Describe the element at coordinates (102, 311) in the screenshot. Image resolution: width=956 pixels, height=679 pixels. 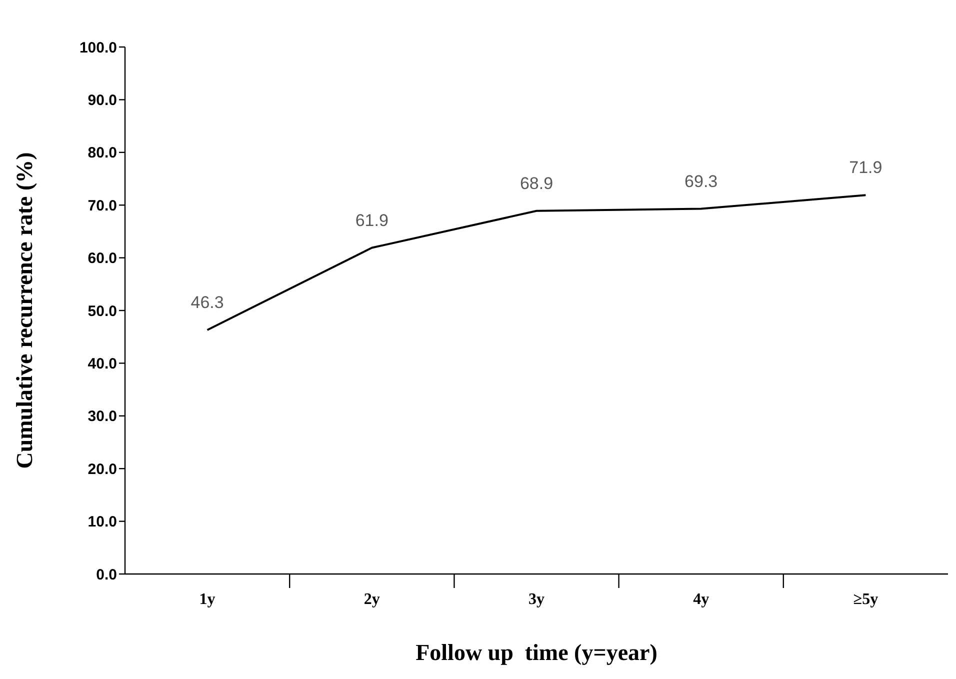
I see `y-tick-label: 50.0` at that location.